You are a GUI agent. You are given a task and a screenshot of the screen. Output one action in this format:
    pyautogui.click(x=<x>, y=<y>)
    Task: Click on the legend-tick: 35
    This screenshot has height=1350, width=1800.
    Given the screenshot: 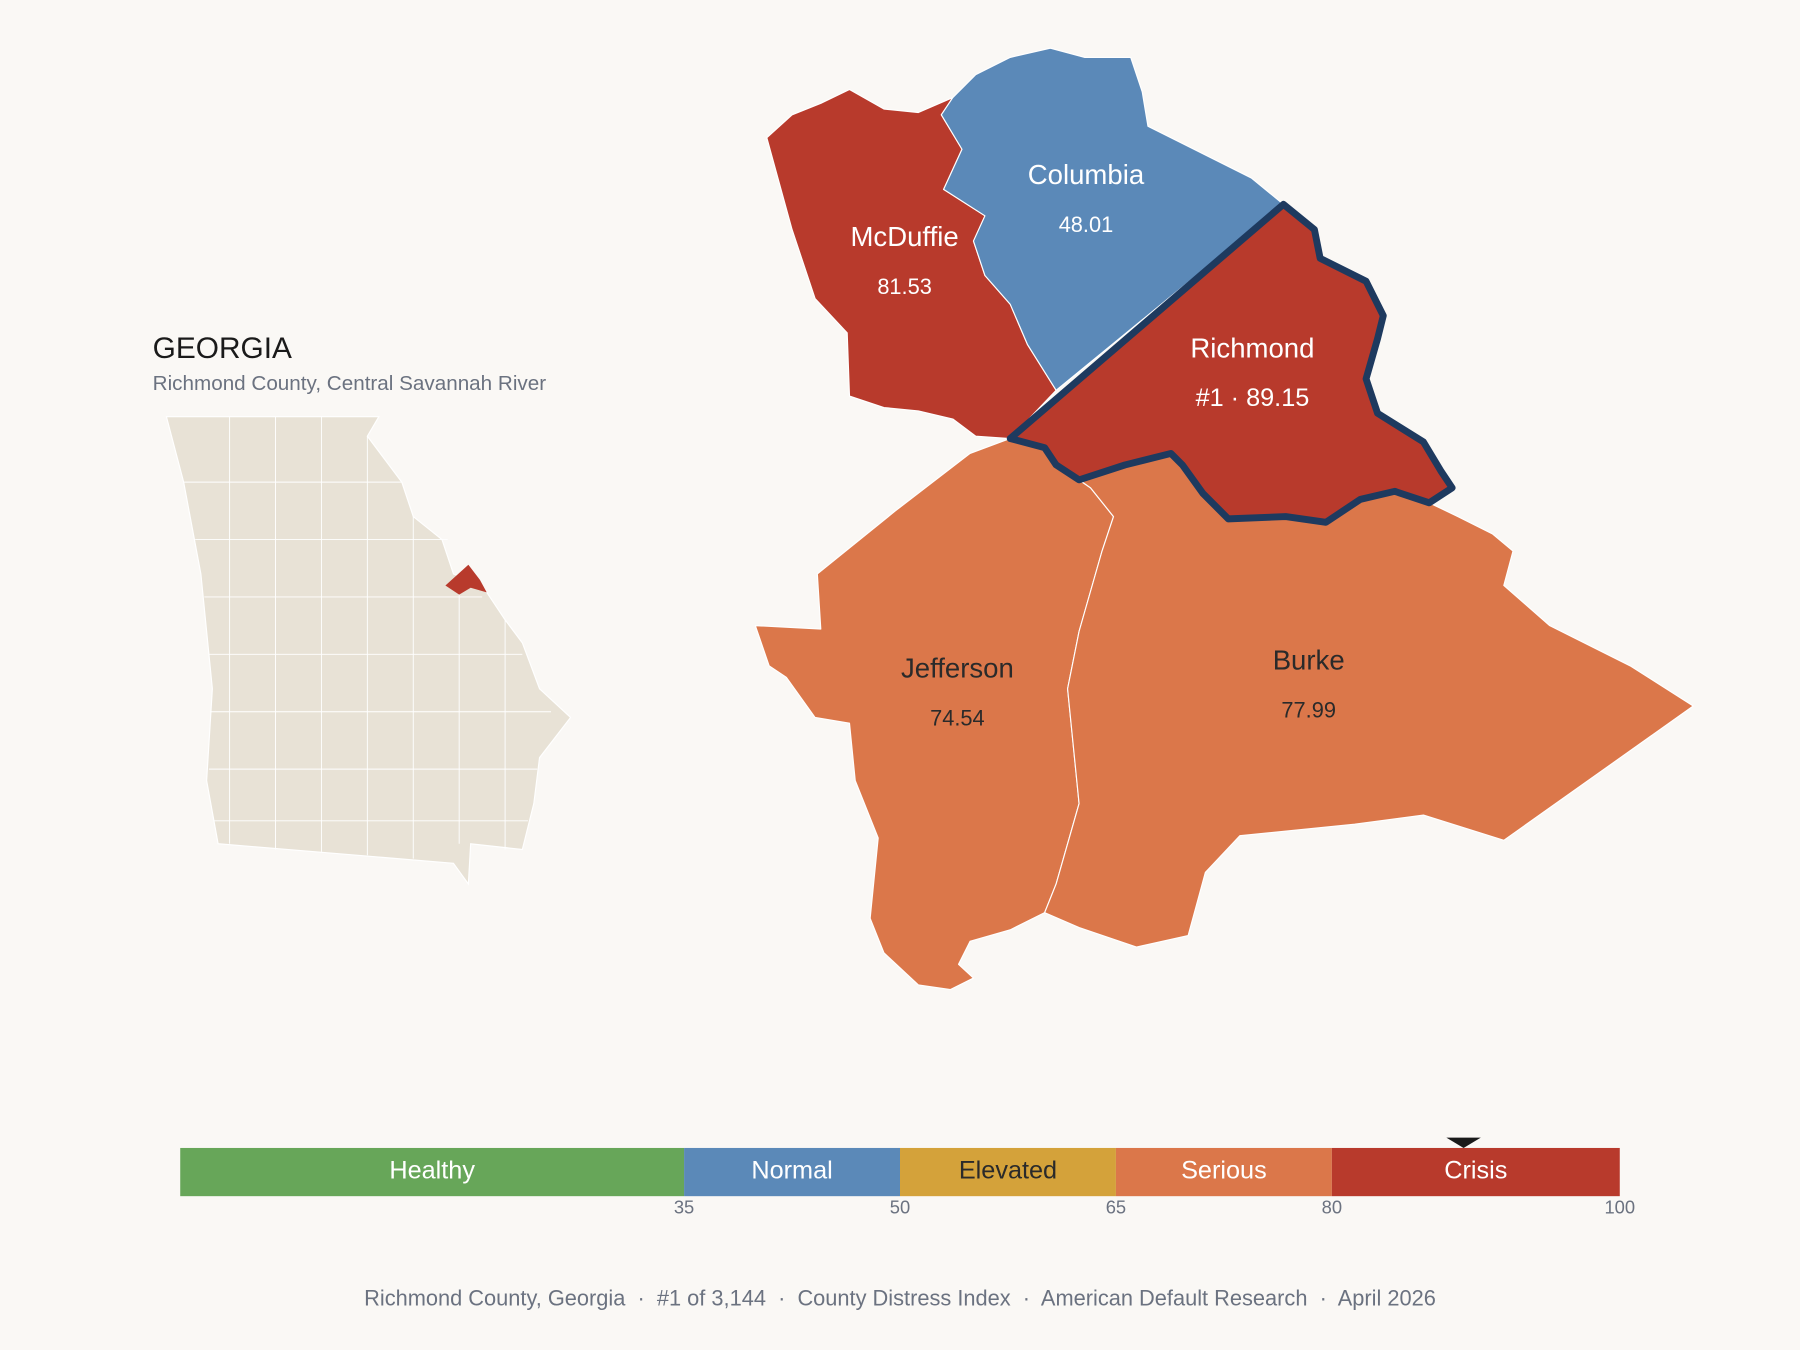 What is the action you would take?
    pyautogui.click(x=684, y=1207)
    